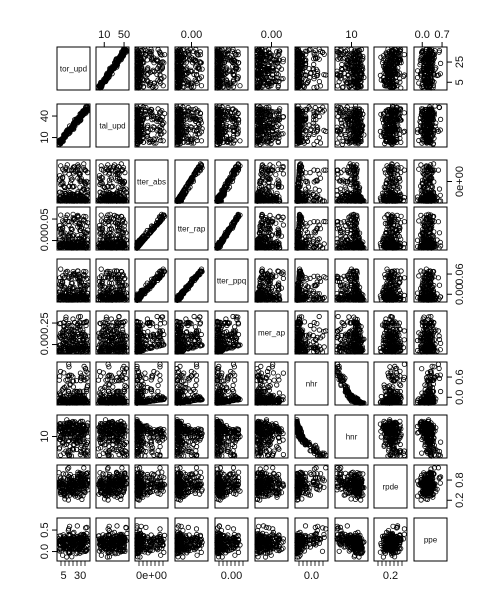 This screenshot has width=499, height=611. Describe the element at coordinates (73, 69) in the screenshot. I see `diagonal-label: tor_upd` at that location.